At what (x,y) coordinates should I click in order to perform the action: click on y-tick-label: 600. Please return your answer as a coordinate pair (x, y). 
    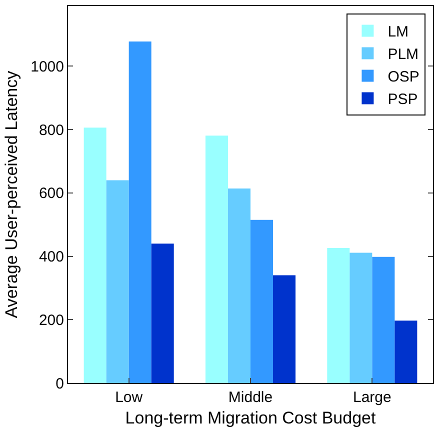
    Looking at the image, I should click on (51, 193).